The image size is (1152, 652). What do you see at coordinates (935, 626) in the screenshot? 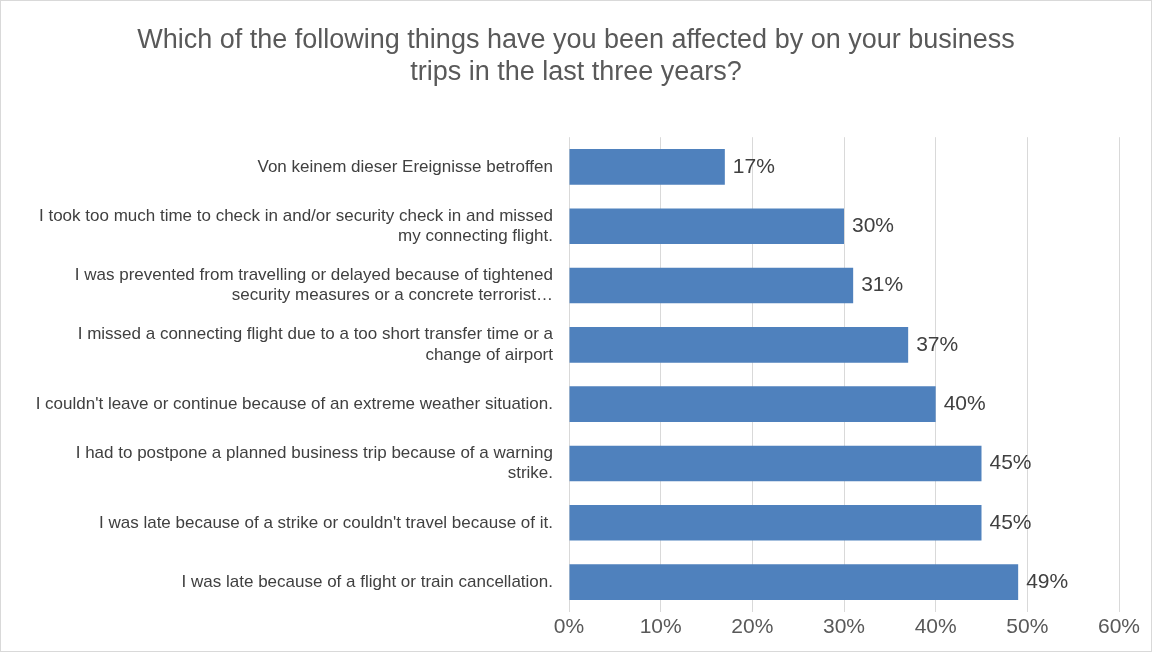
I see `x-tick-label: 40%` at bounding box center [935, 626].